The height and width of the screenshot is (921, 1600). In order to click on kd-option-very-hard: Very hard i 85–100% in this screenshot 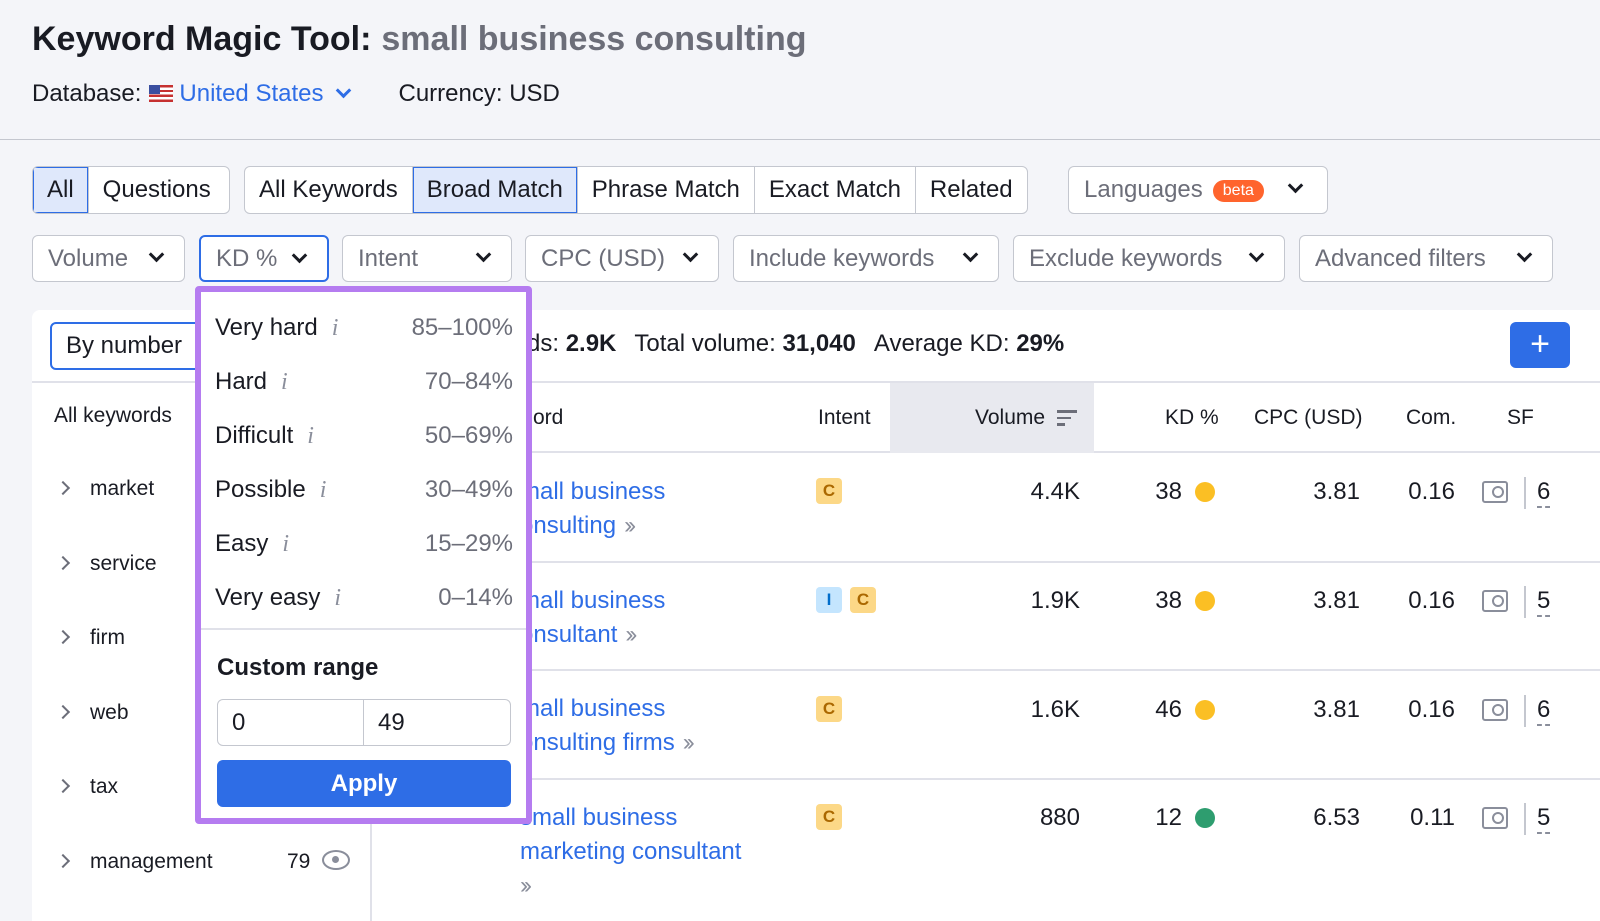, I will do `click(364, 327)`.